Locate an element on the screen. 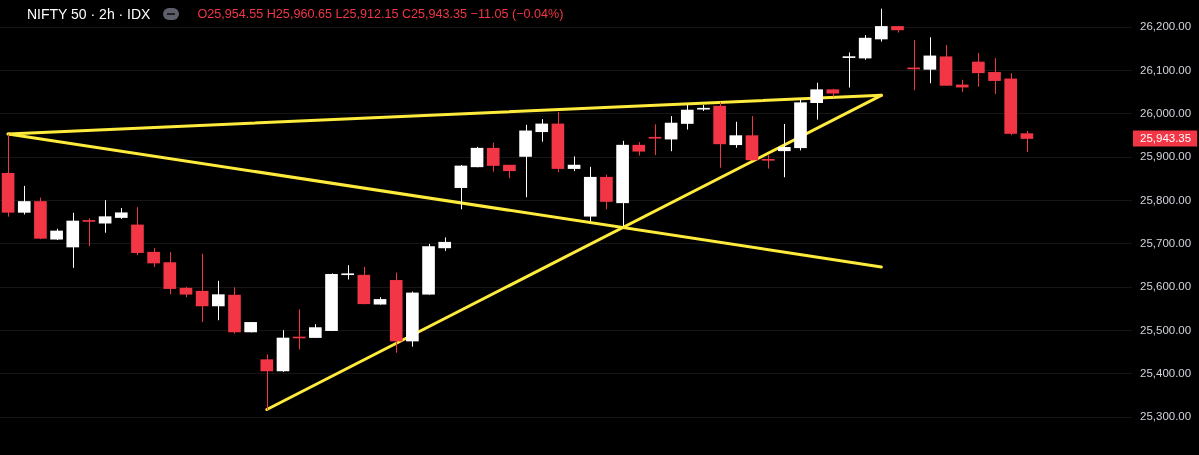 Image resolution: width=1199 pixels, height=455 pixels. y-tick-label: 26,200.00 is located at coordinates (1166, 26).